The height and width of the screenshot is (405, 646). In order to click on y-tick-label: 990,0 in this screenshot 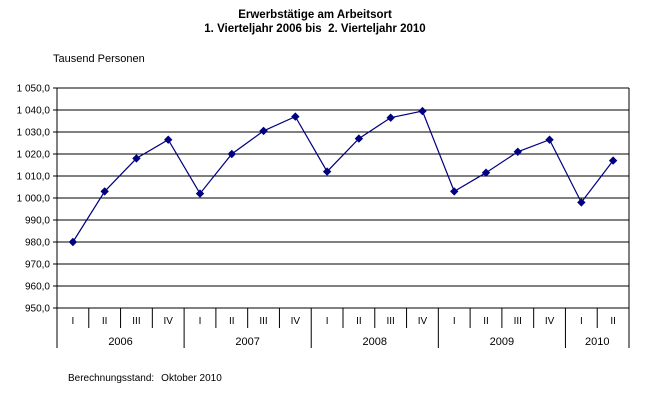, I will do `click(37, 221)`.